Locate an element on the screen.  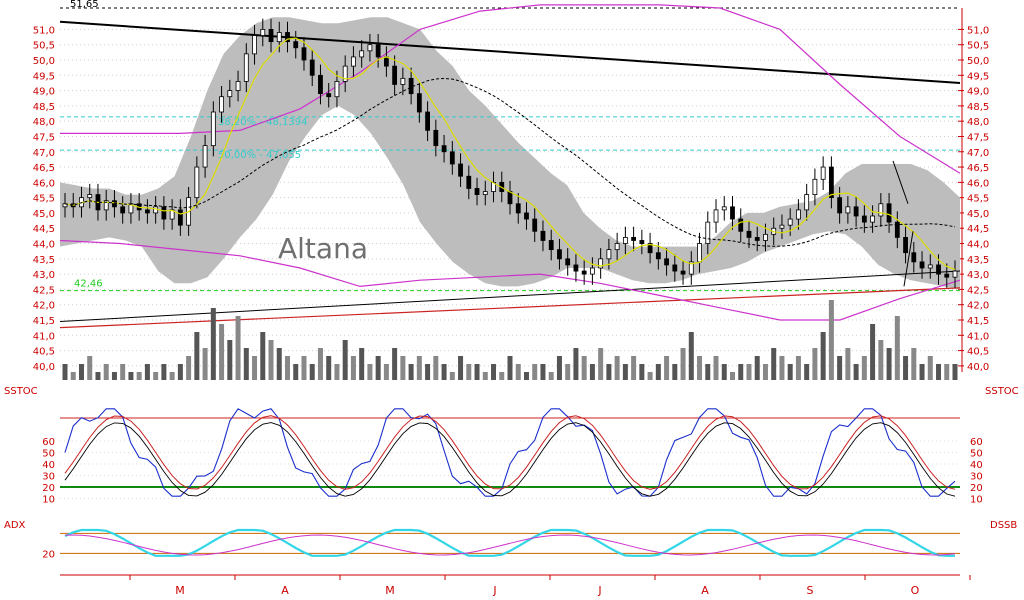
sstoc-y-tick-left: 60 is located at coordinates (48, 442).